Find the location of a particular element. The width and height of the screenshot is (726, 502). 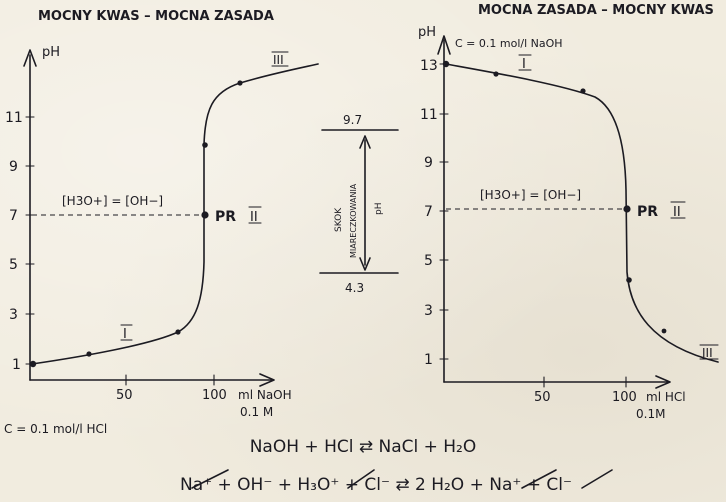

right-region-III: III is located at coordinates (707, 353).